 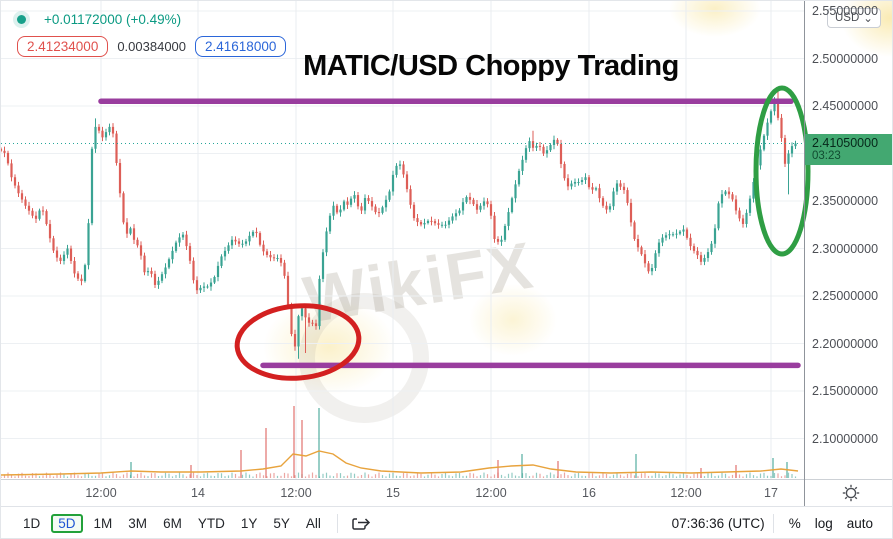 I want to click on current-price-badge: 2.41050000 03:23, so click(x=848, y=149).